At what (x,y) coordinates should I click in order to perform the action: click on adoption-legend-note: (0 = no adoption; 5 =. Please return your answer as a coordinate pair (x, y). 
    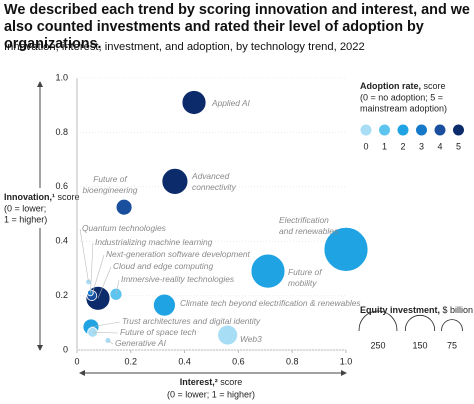
    Looking at the image, I should click on (401, 97).